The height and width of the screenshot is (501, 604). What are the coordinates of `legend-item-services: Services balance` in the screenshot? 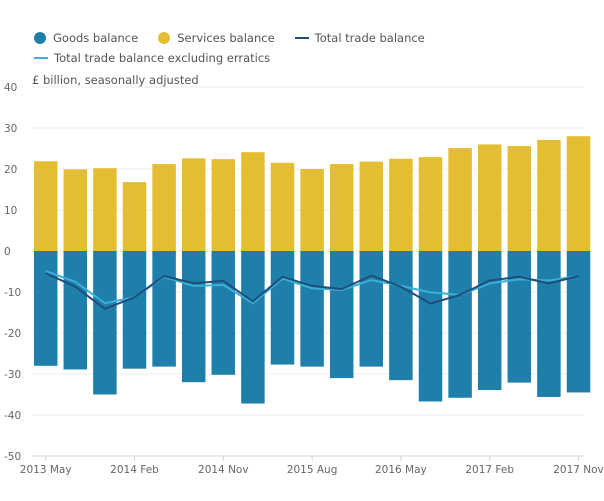 It's located at (216, 38).